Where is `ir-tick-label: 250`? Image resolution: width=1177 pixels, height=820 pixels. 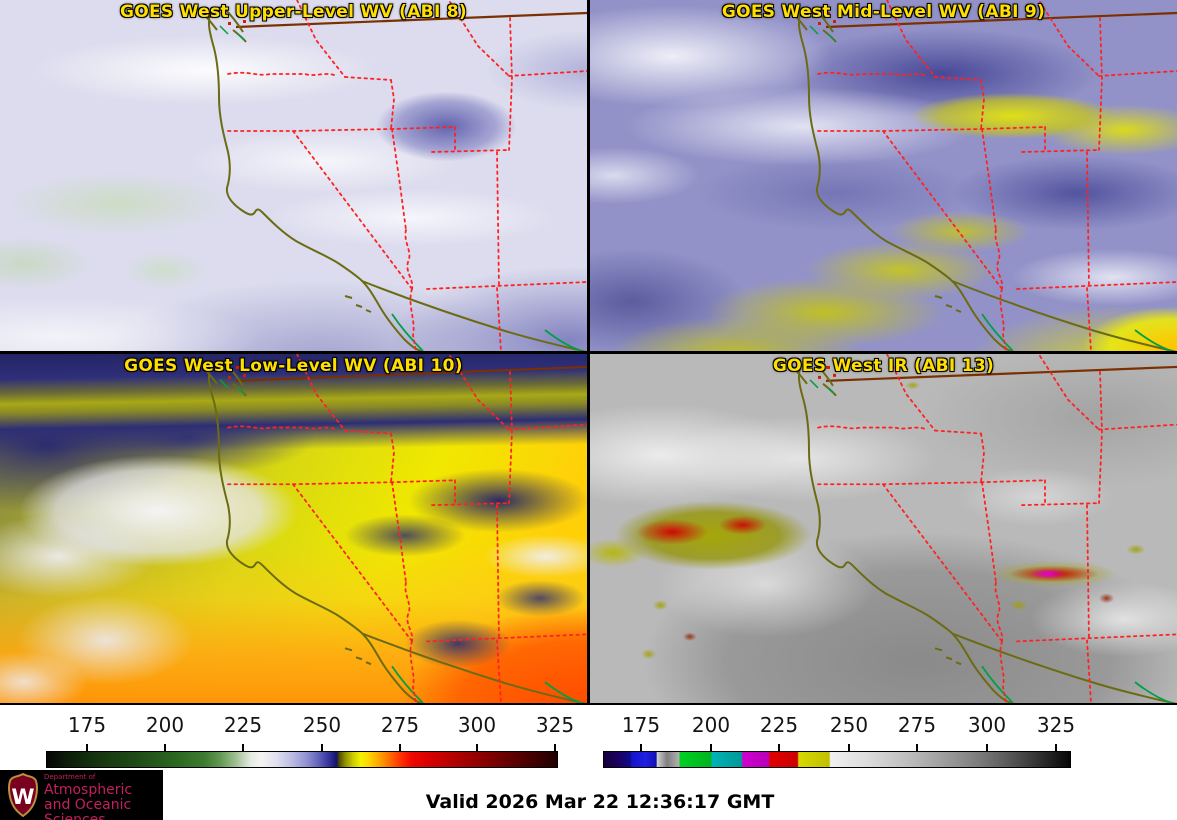
ir-tick-label: 250 is located at coordinates (849, 725).